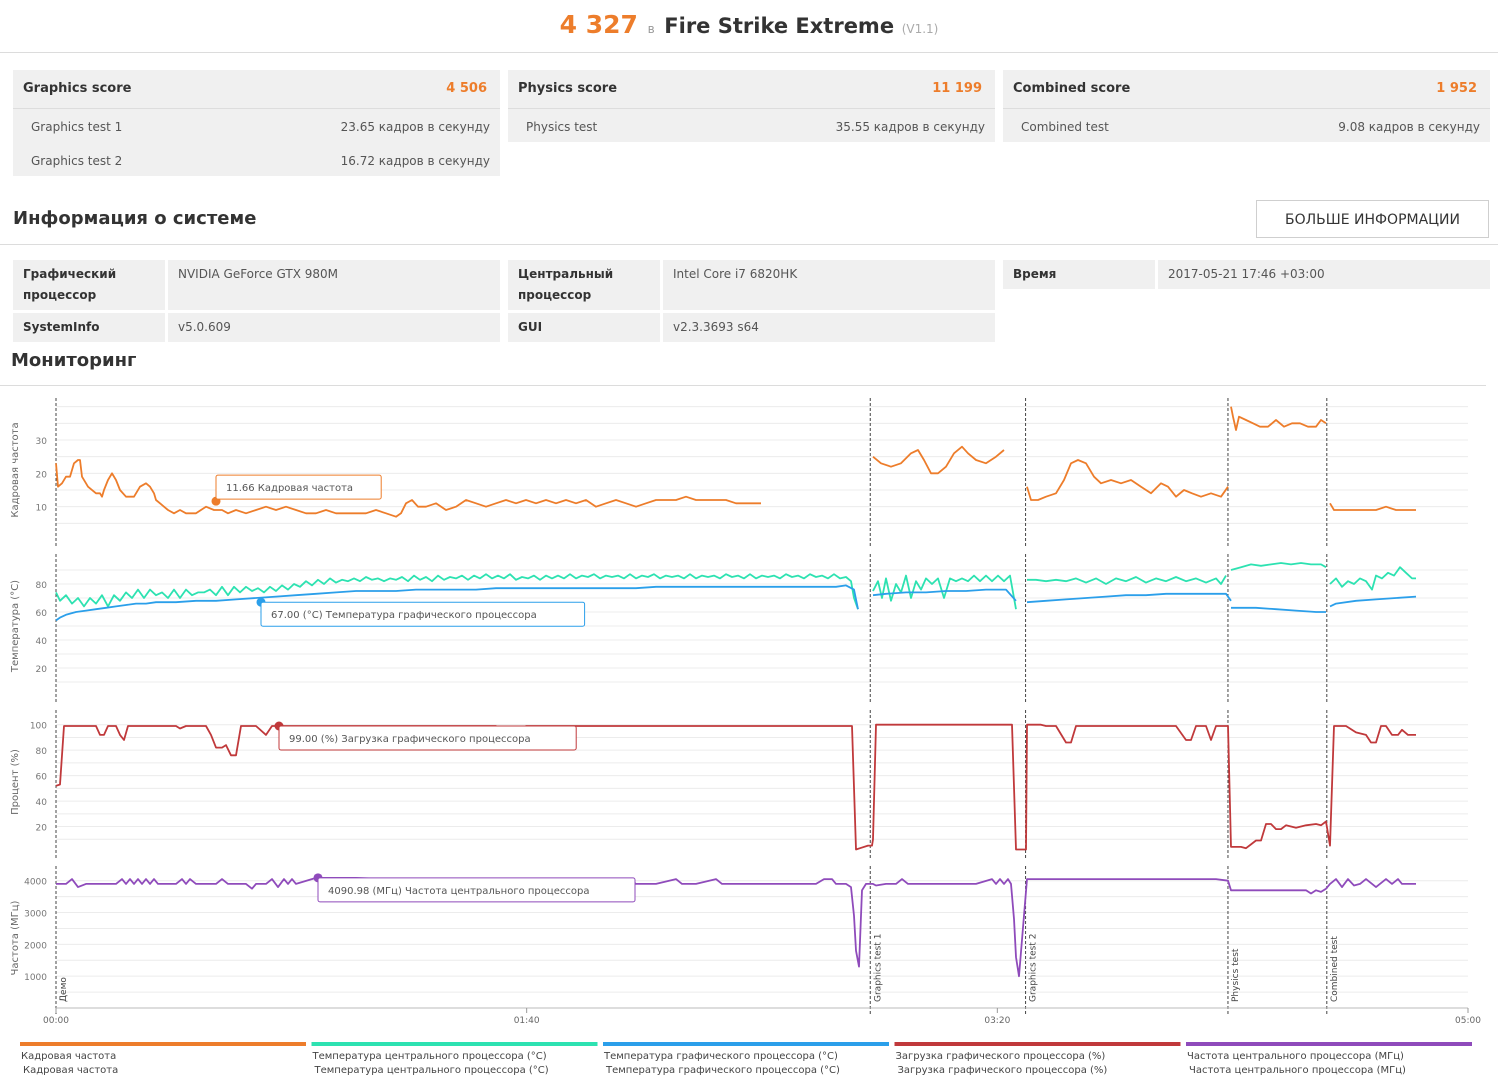 This screenshot has width=1498, height=1092. Describe the element at coordinates (1034, 968) in the screenshot. I see `phase-marker-label: Graphics test 2` at that location.